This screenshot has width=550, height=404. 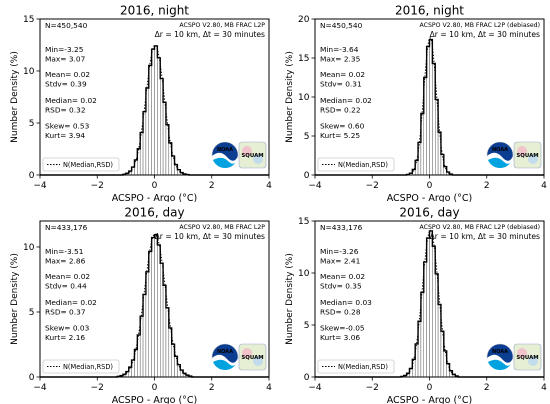 What do you see at coordinates (340, 135) in the screenshot?
I see `stat-kurt: Kurt= 5.25` at bounding box center [340, 135].